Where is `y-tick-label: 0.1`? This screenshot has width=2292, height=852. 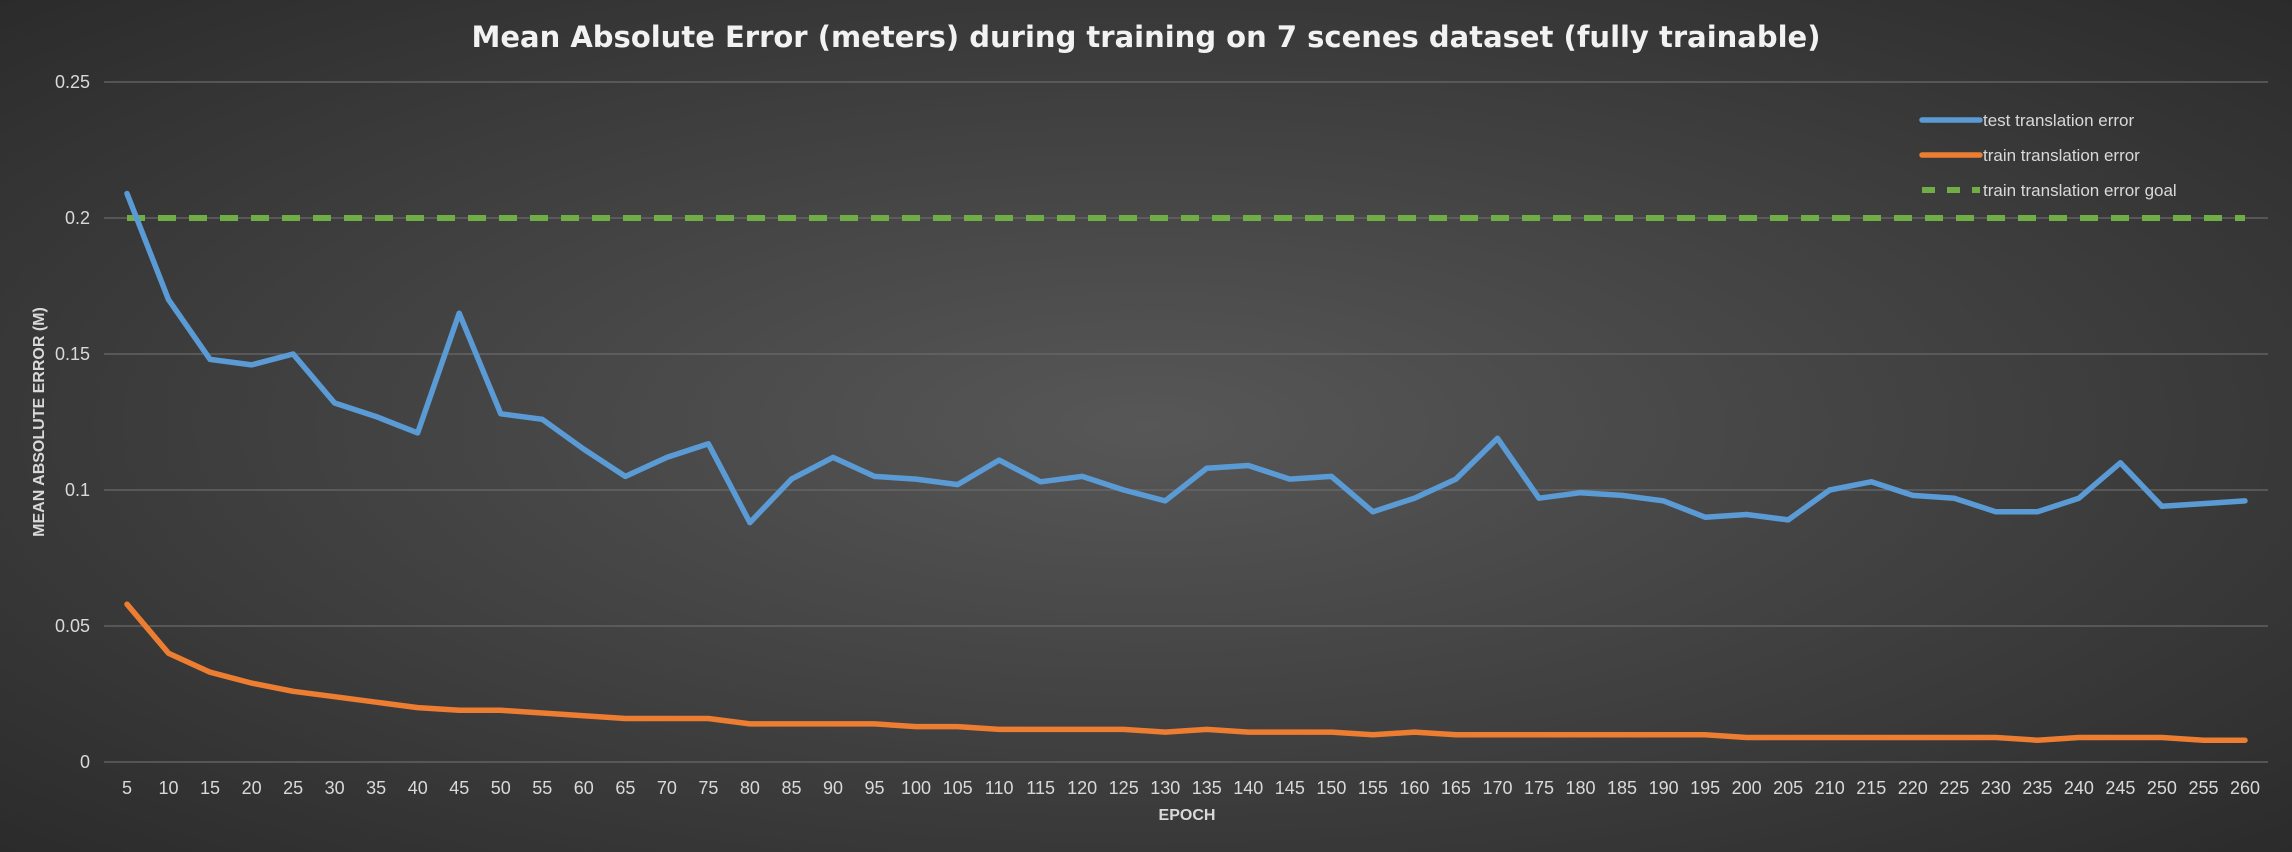 y-tick-label: 0.1 is located at coordinates (77, 490).